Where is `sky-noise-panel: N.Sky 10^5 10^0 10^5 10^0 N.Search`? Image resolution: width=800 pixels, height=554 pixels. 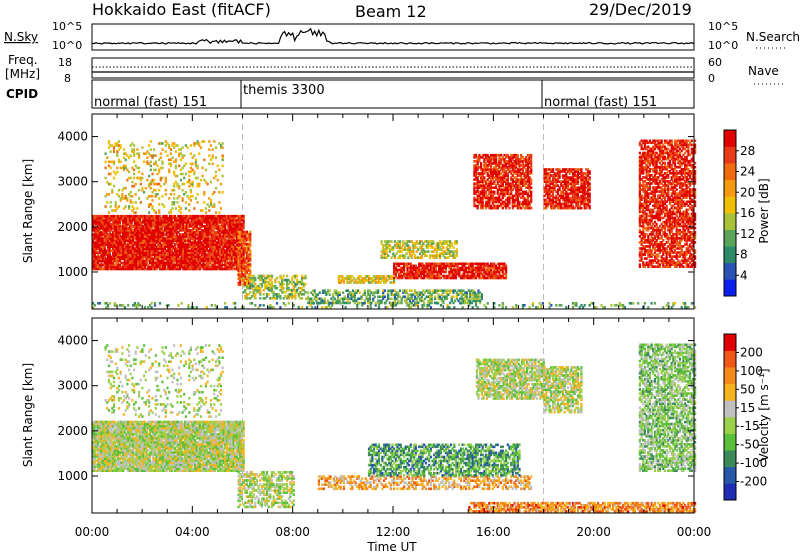
sky-noise-panel: N.Sky 10^5 10^0 10^5 10^0 N.Search is located at coordinates (402, 36).